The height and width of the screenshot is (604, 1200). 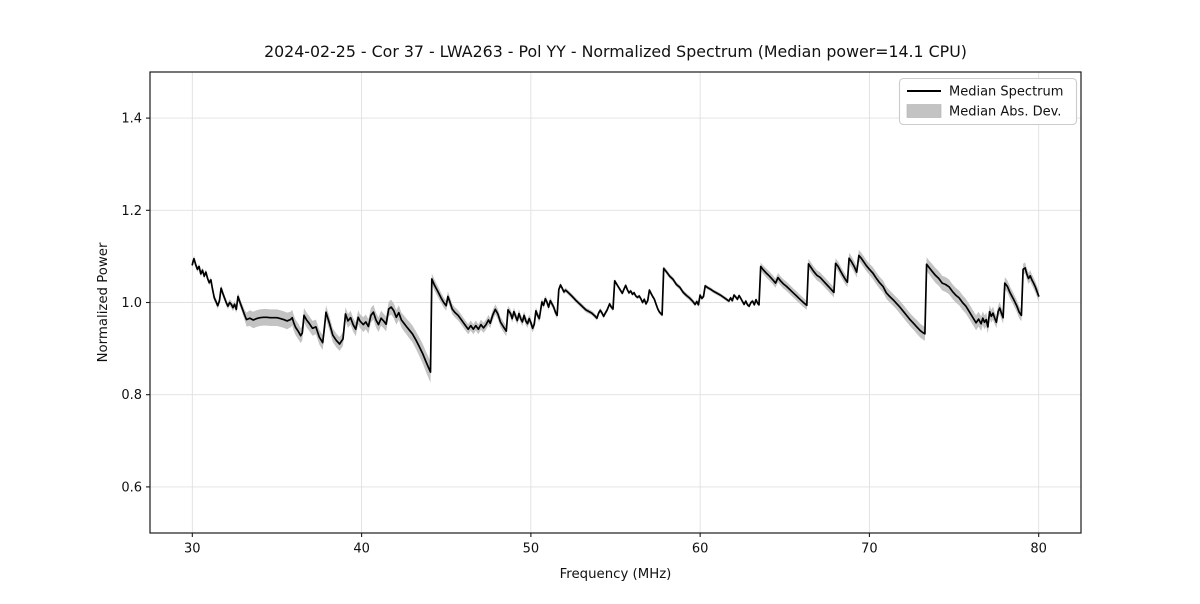 I want to click on x-tick-label: 30, so click(x=192, y=549).